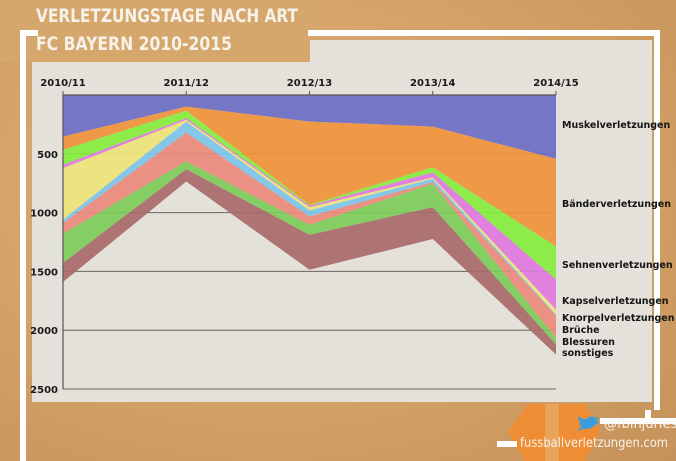 The image size is (676, 461). What do you see at coordinates (432, 83) in the screenshot?
I see `x-tick-label: 2013/14` at bounding box center [432, 83].